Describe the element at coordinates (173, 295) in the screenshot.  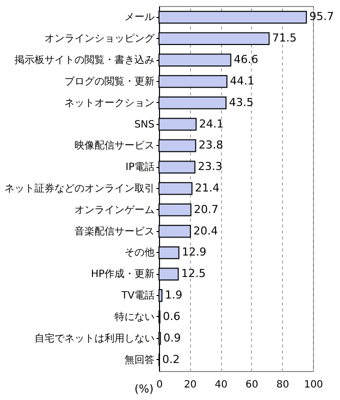
I see `data-label: 1.9` at that location.